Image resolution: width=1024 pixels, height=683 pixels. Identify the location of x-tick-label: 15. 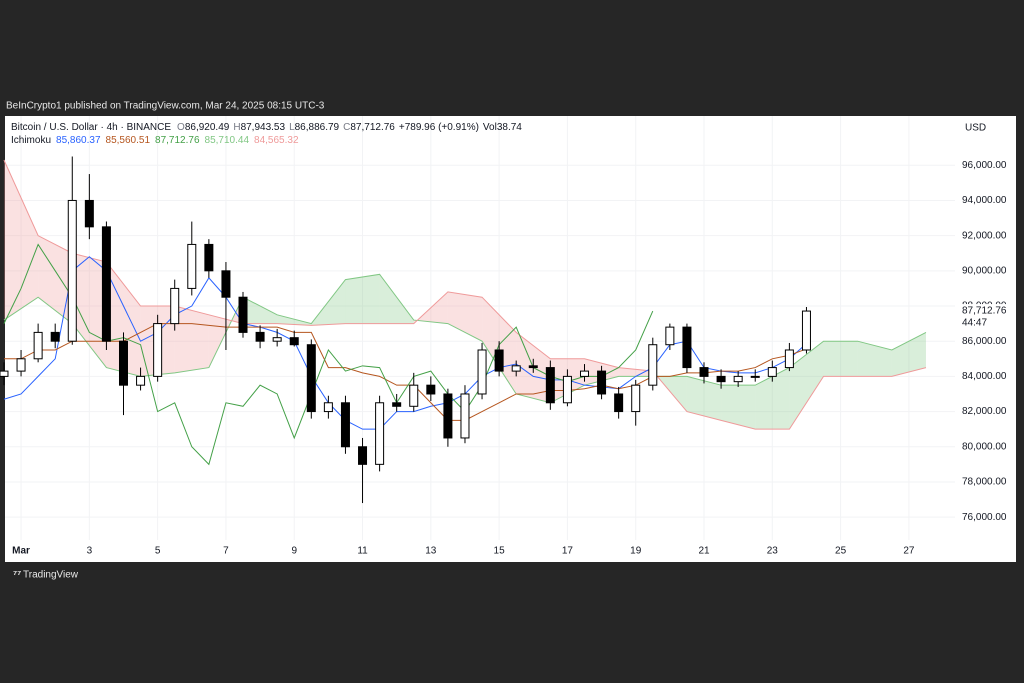
(500, 551).